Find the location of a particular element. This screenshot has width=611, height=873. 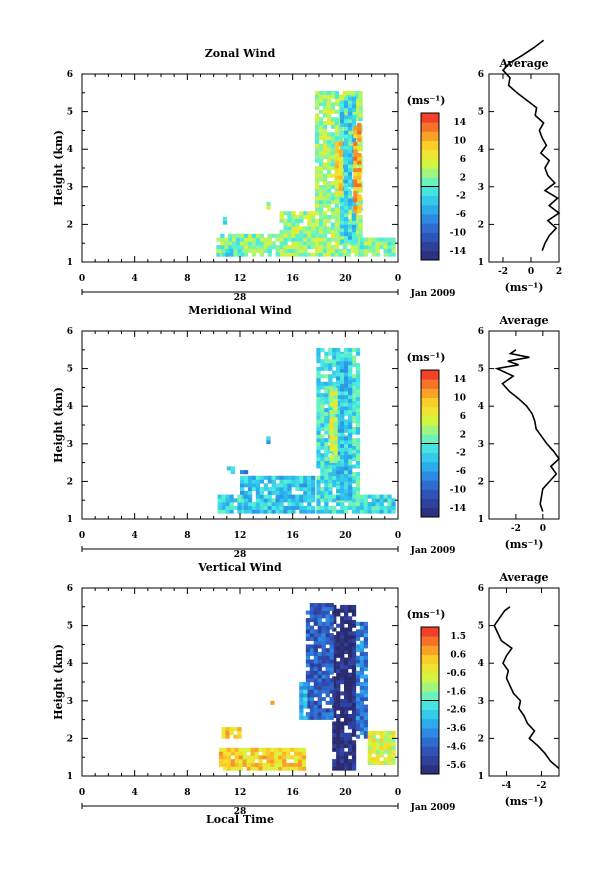

x-tick-label: 0 is located at coordinates (398, 793).